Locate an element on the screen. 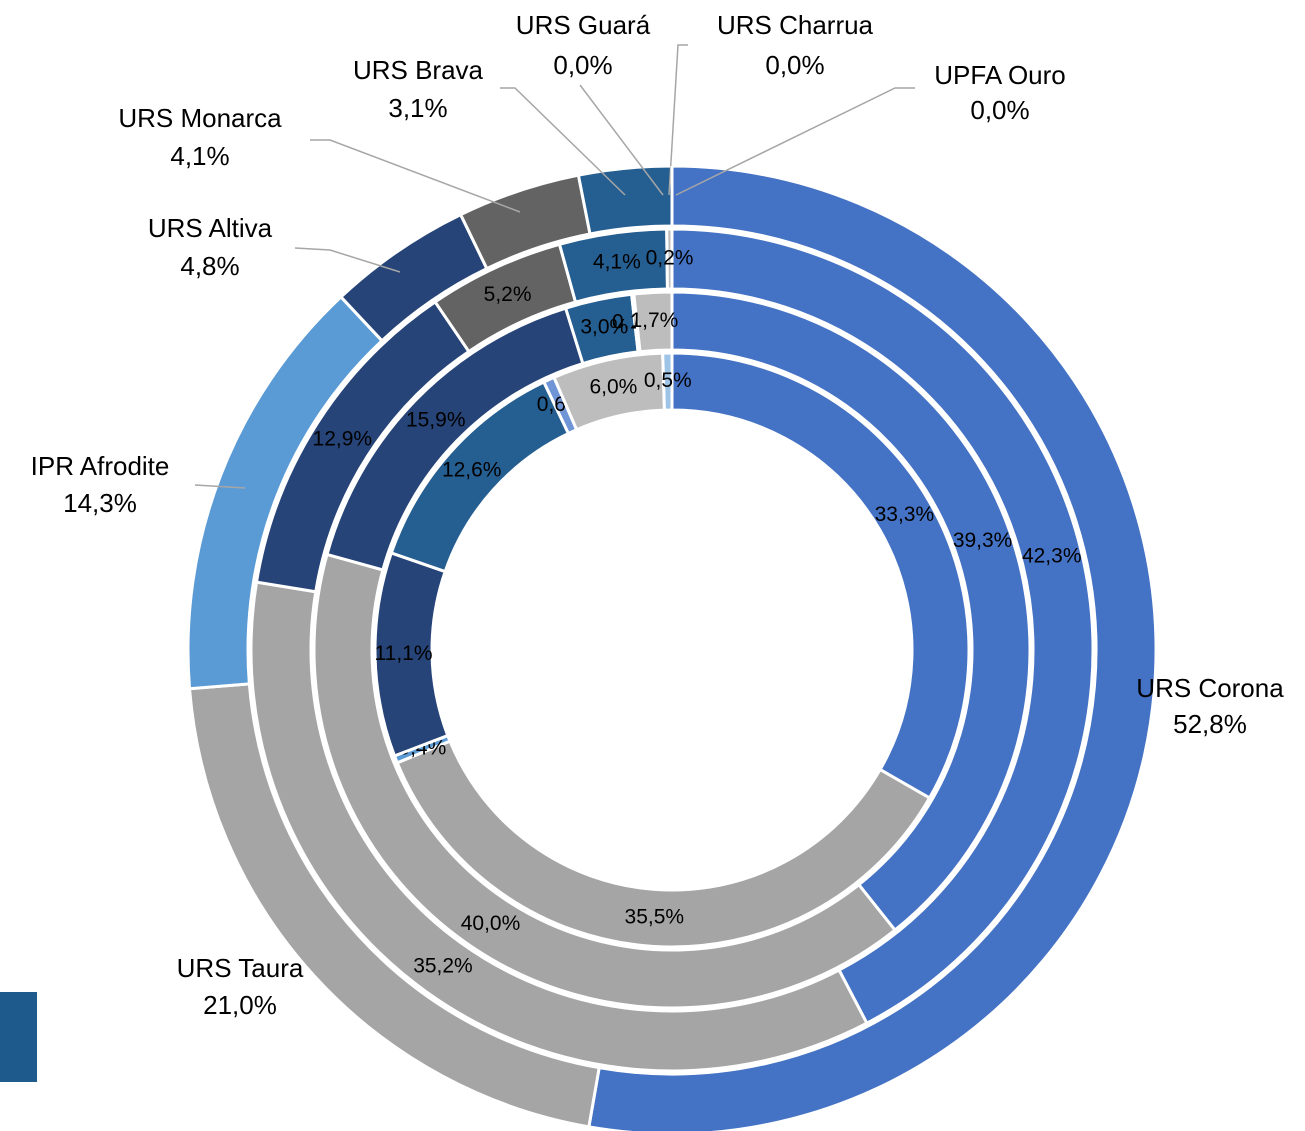 The height and width of the screenshot is (1131, 1305). data-label: 40,0% is located at coordinates (491, 923).